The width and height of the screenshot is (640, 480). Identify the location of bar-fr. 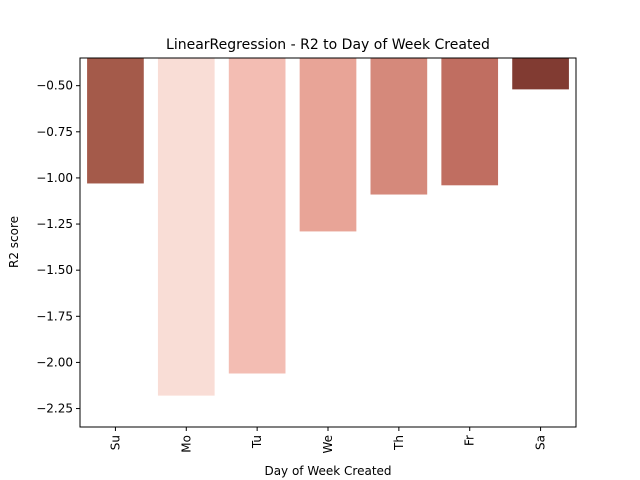
(470, 122).